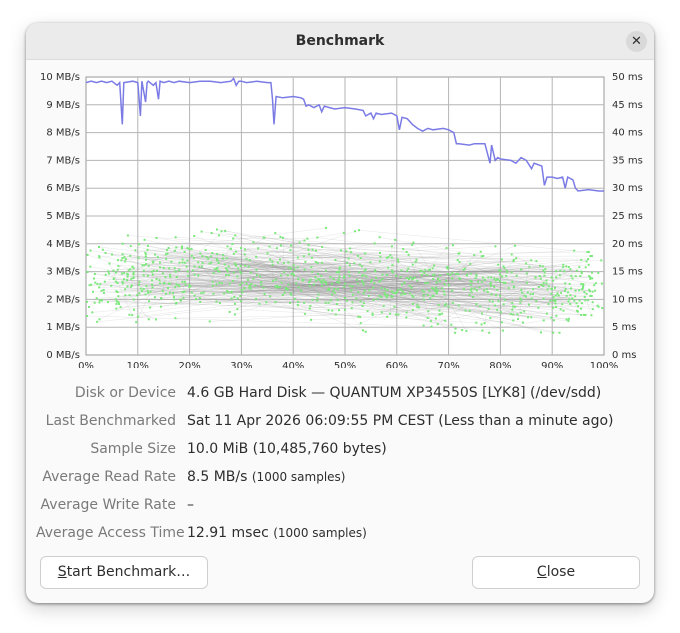 The image size is (680, 633). I want to click on close-icon: ✕, so click(636, 41).